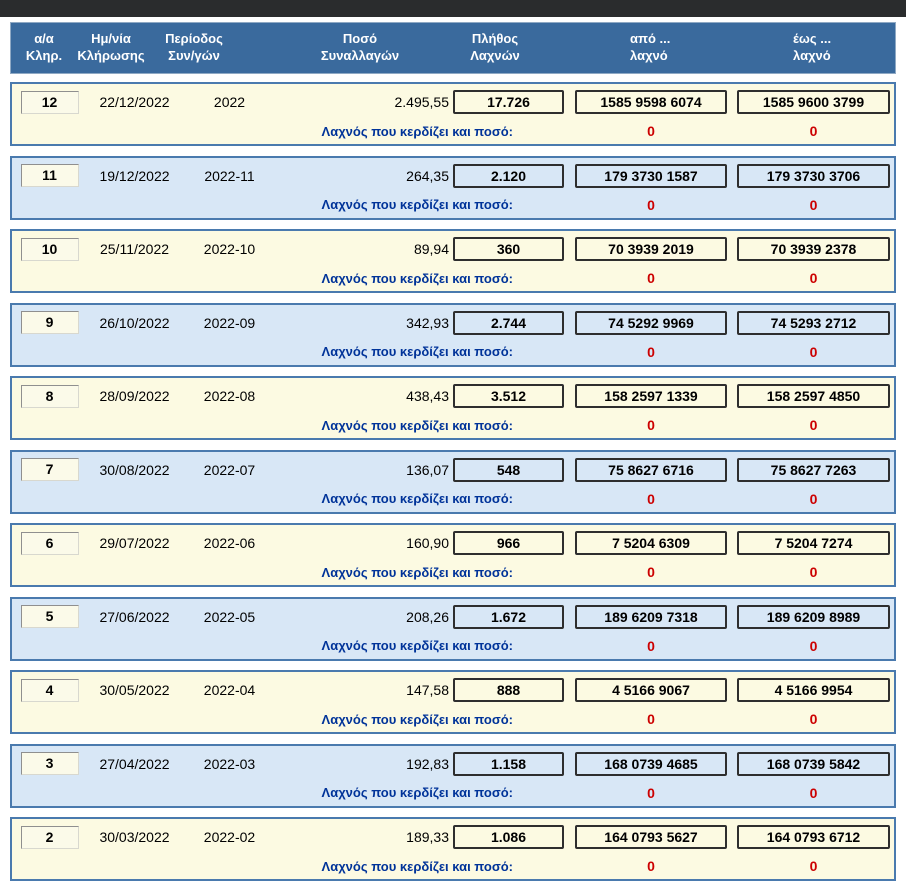  I want to click on draw-date: 25/11/2022, so click(134, 249).